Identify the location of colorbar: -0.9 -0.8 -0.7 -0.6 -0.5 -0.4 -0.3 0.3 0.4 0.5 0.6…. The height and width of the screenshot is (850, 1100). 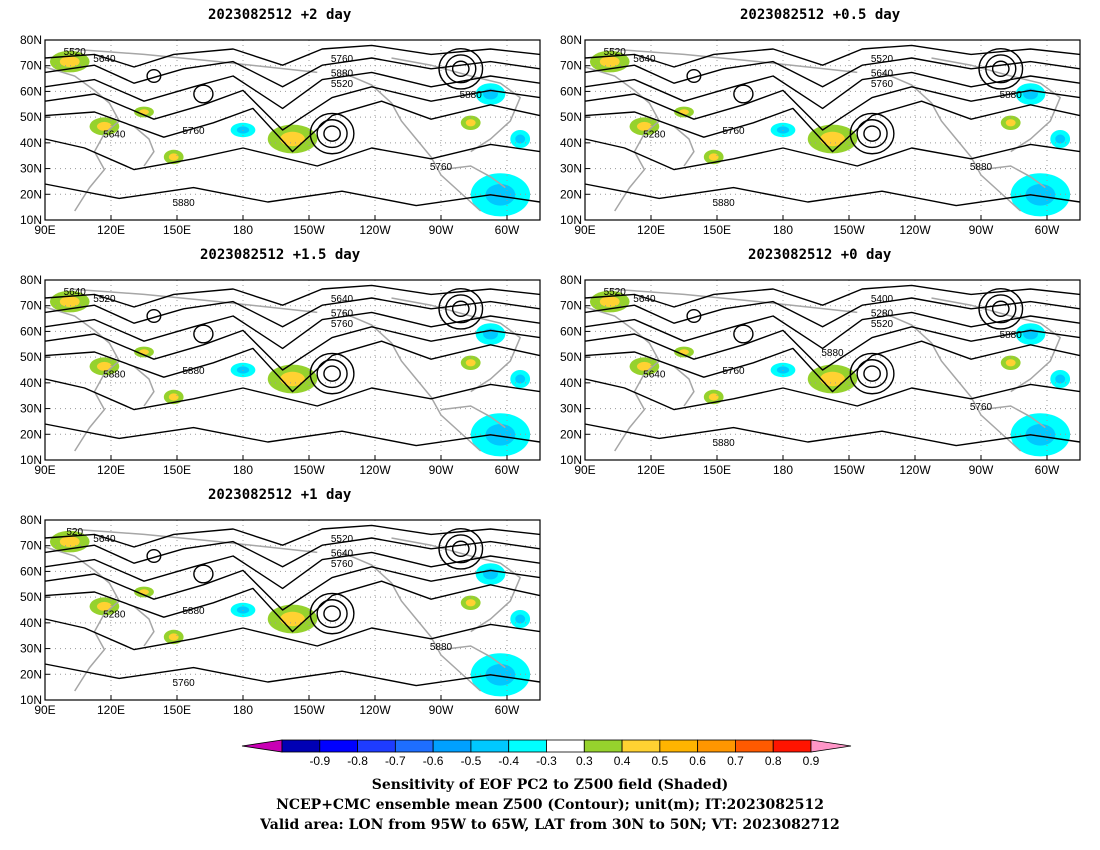
(550, 756).